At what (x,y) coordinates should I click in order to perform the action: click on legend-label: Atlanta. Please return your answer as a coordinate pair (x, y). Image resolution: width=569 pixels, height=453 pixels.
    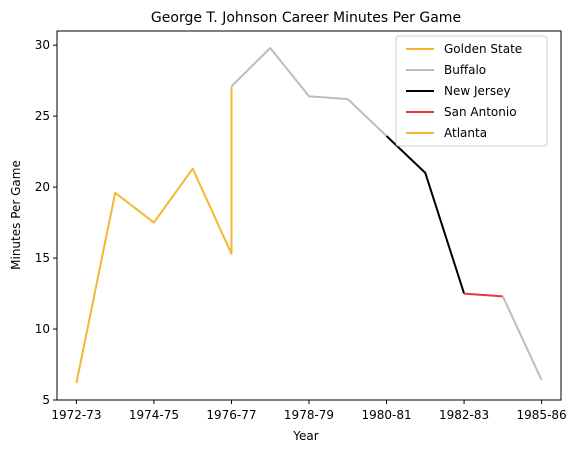
    Looking at the image, I should click on (465, 133).